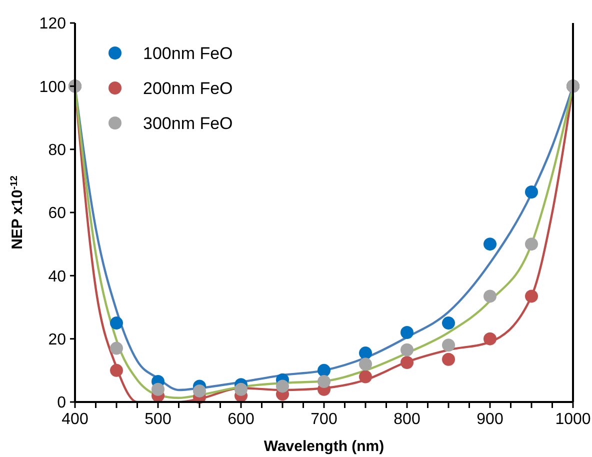 This screenshot has height=457, width=592. What do you see at coordinates (75, 419) in the screenshot?
I see `x-tick-label: 400` at bounding box center [75, 419].